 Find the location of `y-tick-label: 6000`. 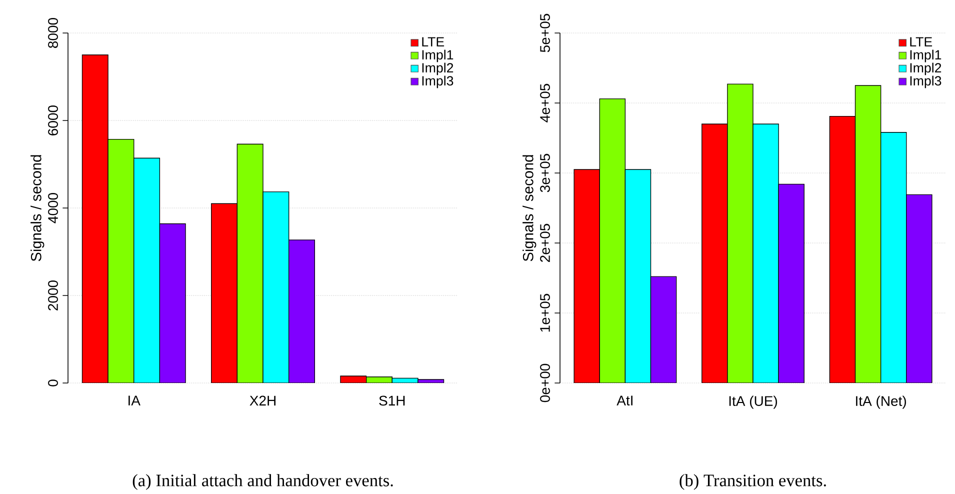

y-tick-label: 6000 is located at coordinates (53, 120).